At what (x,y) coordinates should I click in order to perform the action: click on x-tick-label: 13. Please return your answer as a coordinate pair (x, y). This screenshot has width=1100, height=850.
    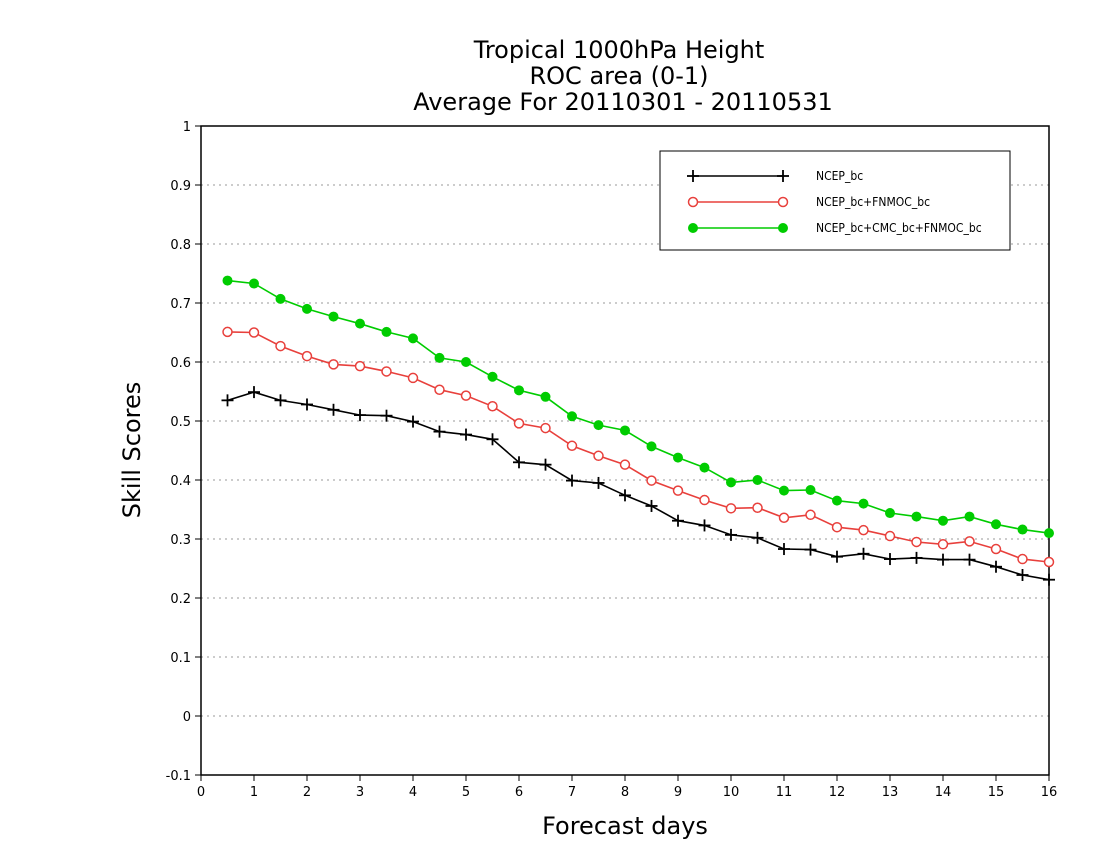
    Looking at the image, I should click on (890, 792).